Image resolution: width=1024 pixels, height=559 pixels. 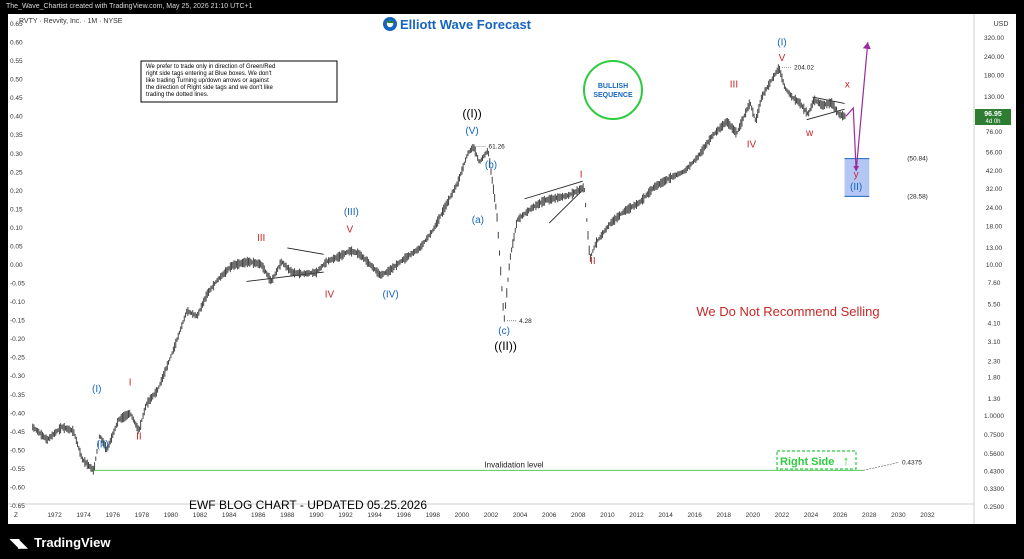 I want to click on wave-label: x, so click(x=847, y=85).